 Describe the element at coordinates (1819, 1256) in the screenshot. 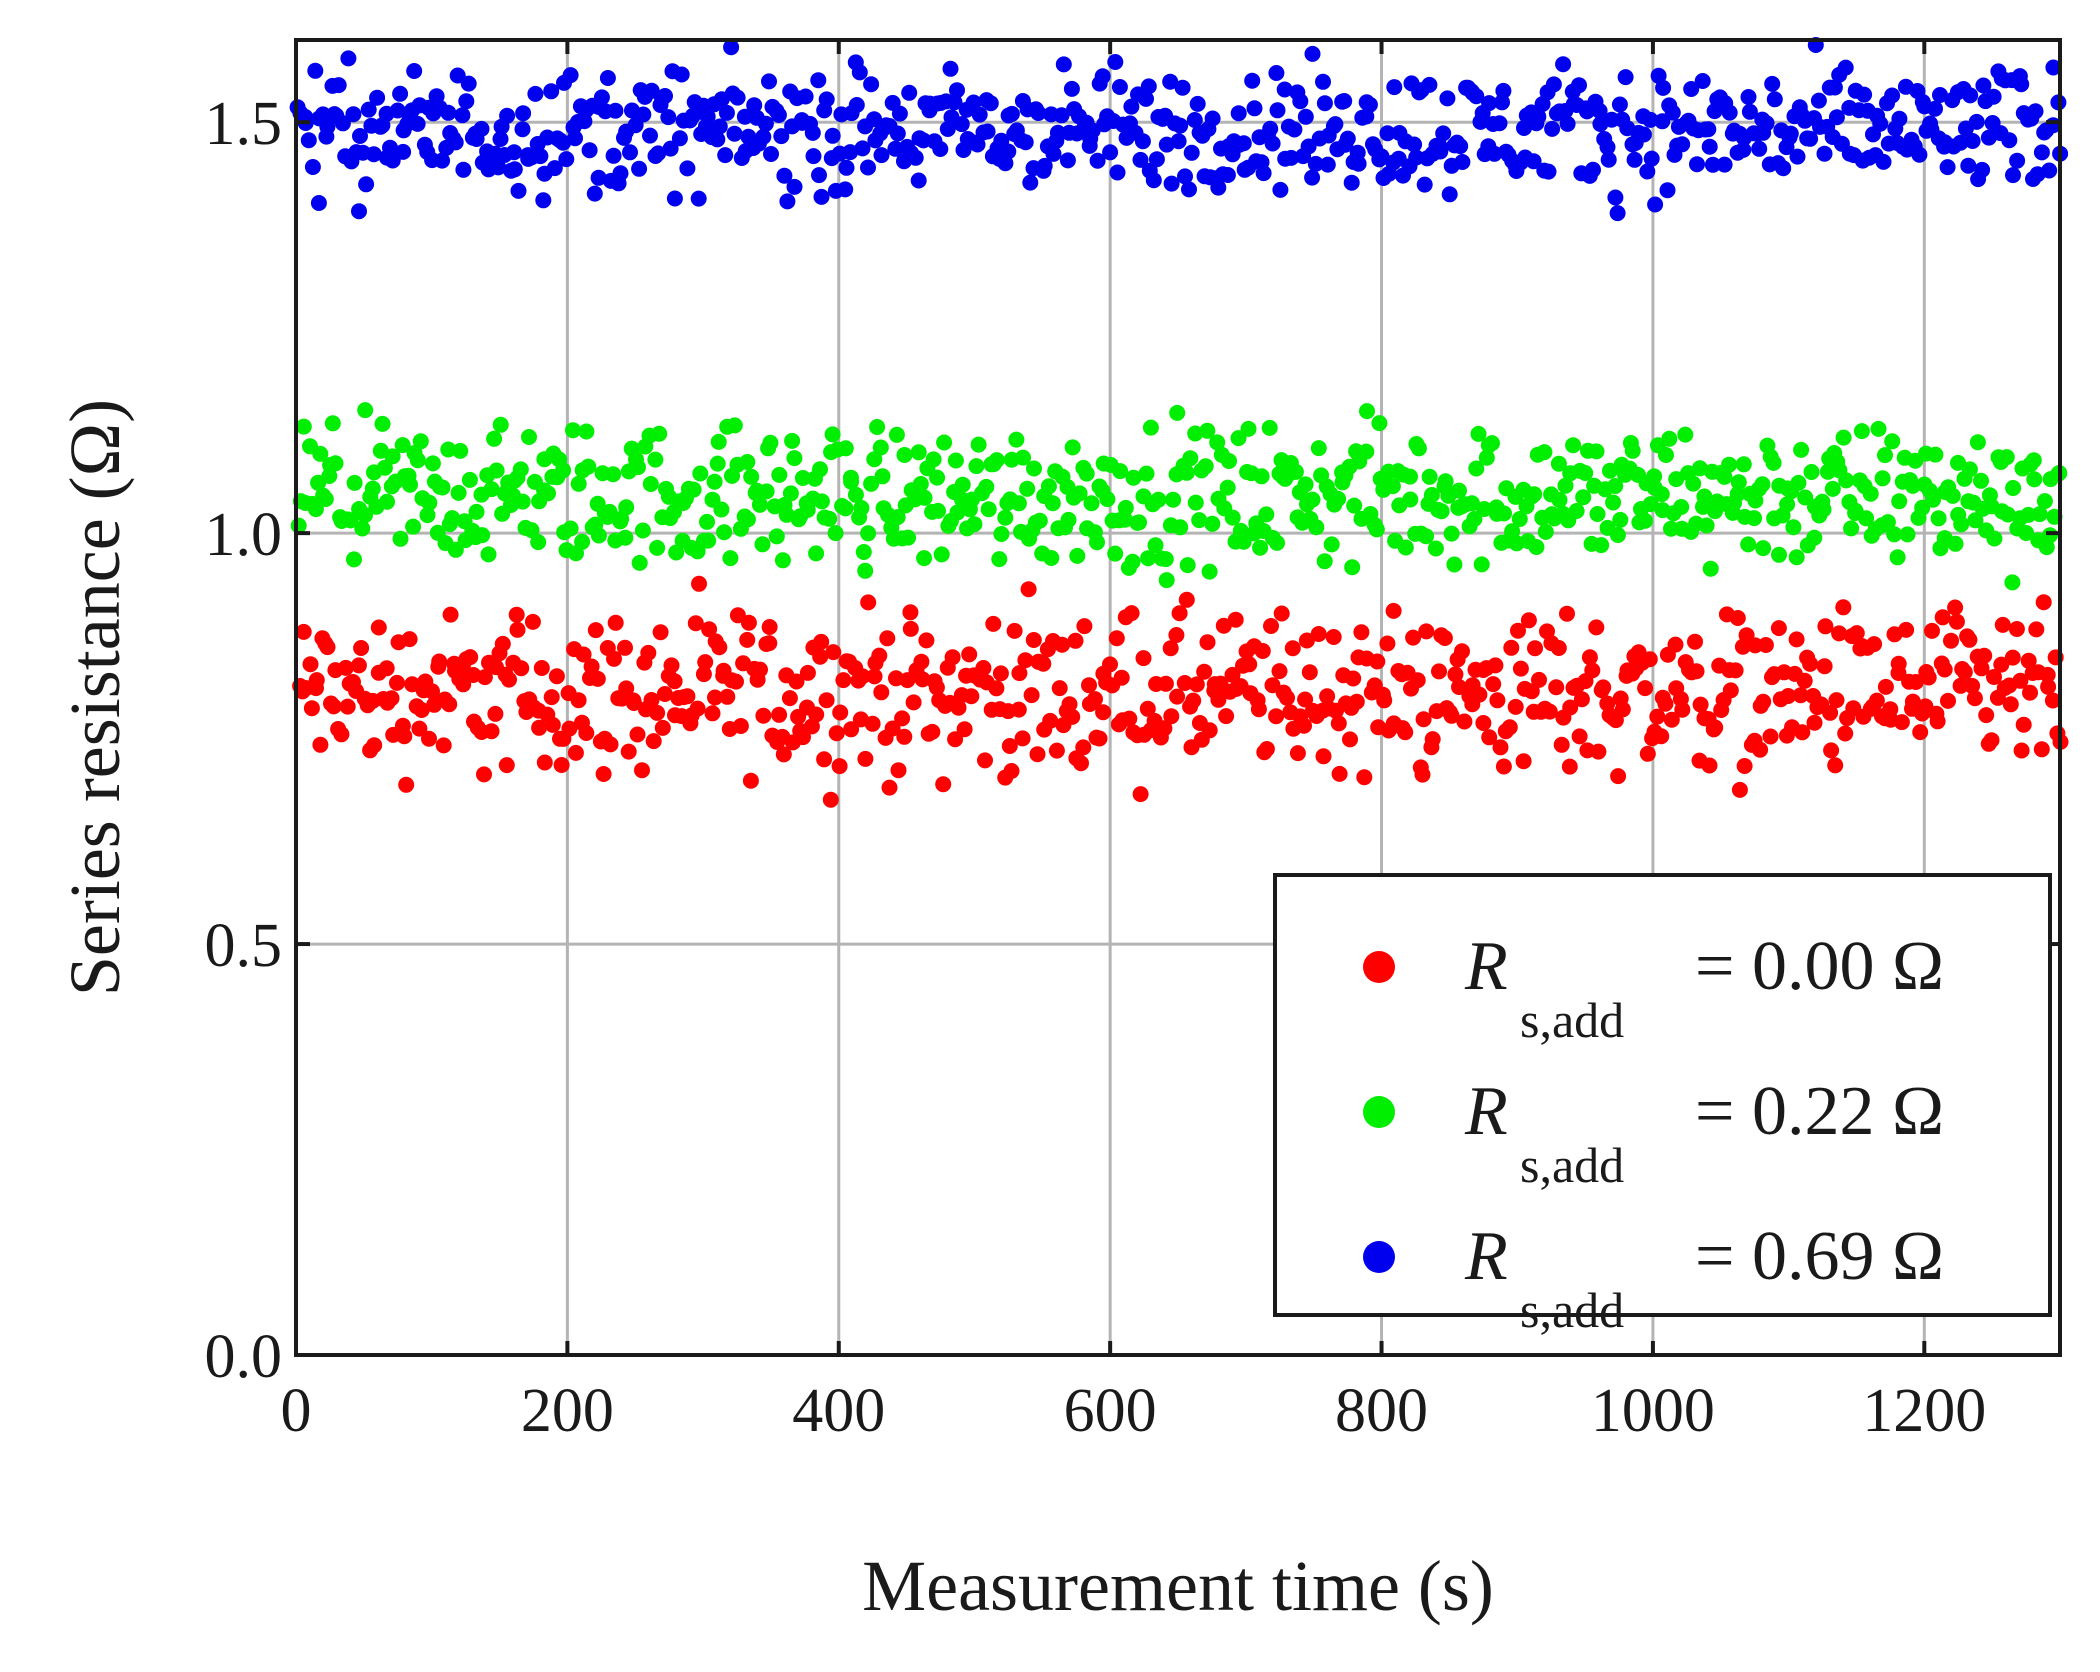

I see `legend-value: = 0.69 Ω` at that location.